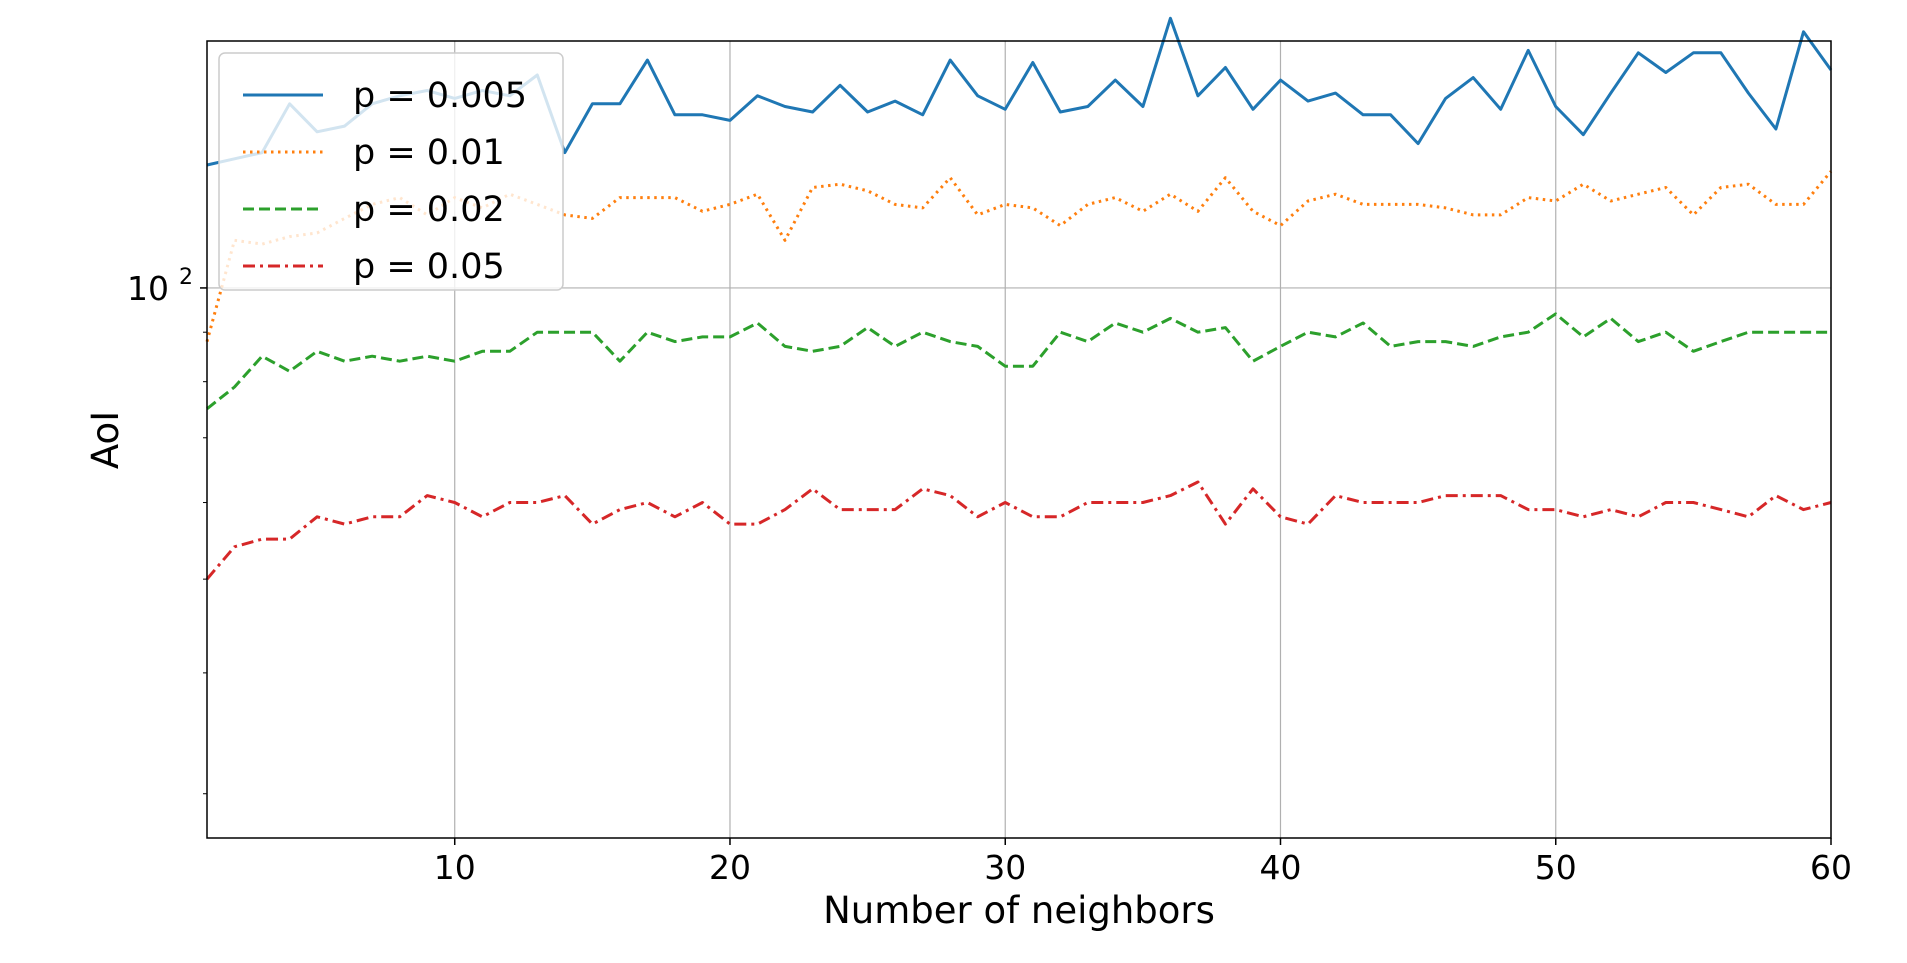 The height and width of the screenshot is (963, 1907). Describe the element at coordinates (440, 96) in the screenshot. I see `legend-label: p = 0.005` at that location.